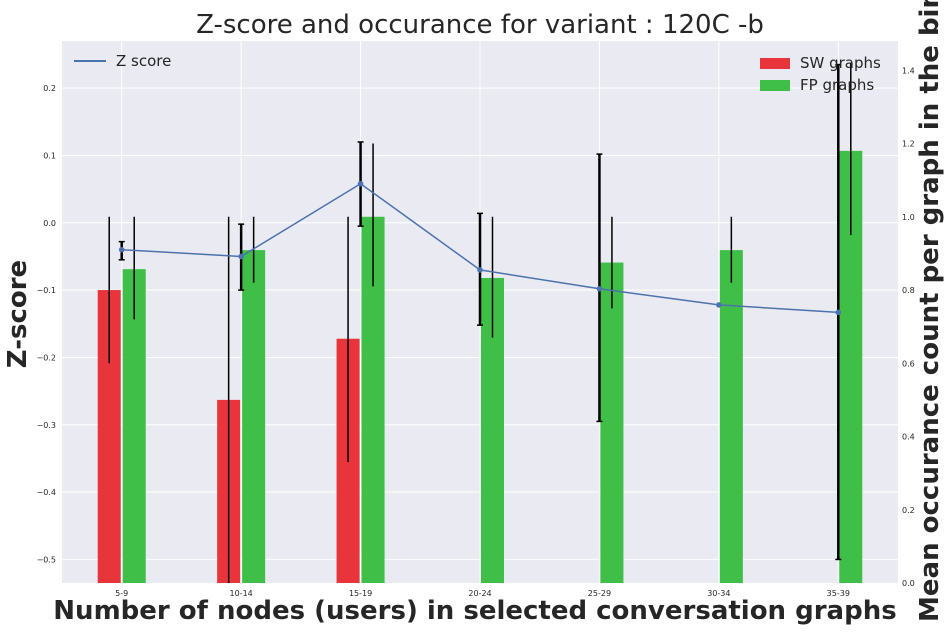 This screenshot has width=950, height=633. What do you see at coordinates (49, 88) in the screenshot?
I see `y-tick-label-left: 0.2` at bounding box center [49, 88].